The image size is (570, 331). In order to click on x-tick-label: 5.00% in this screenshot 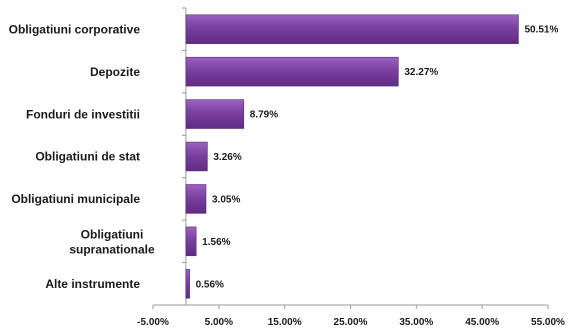, I will do `click(219, 322)`.